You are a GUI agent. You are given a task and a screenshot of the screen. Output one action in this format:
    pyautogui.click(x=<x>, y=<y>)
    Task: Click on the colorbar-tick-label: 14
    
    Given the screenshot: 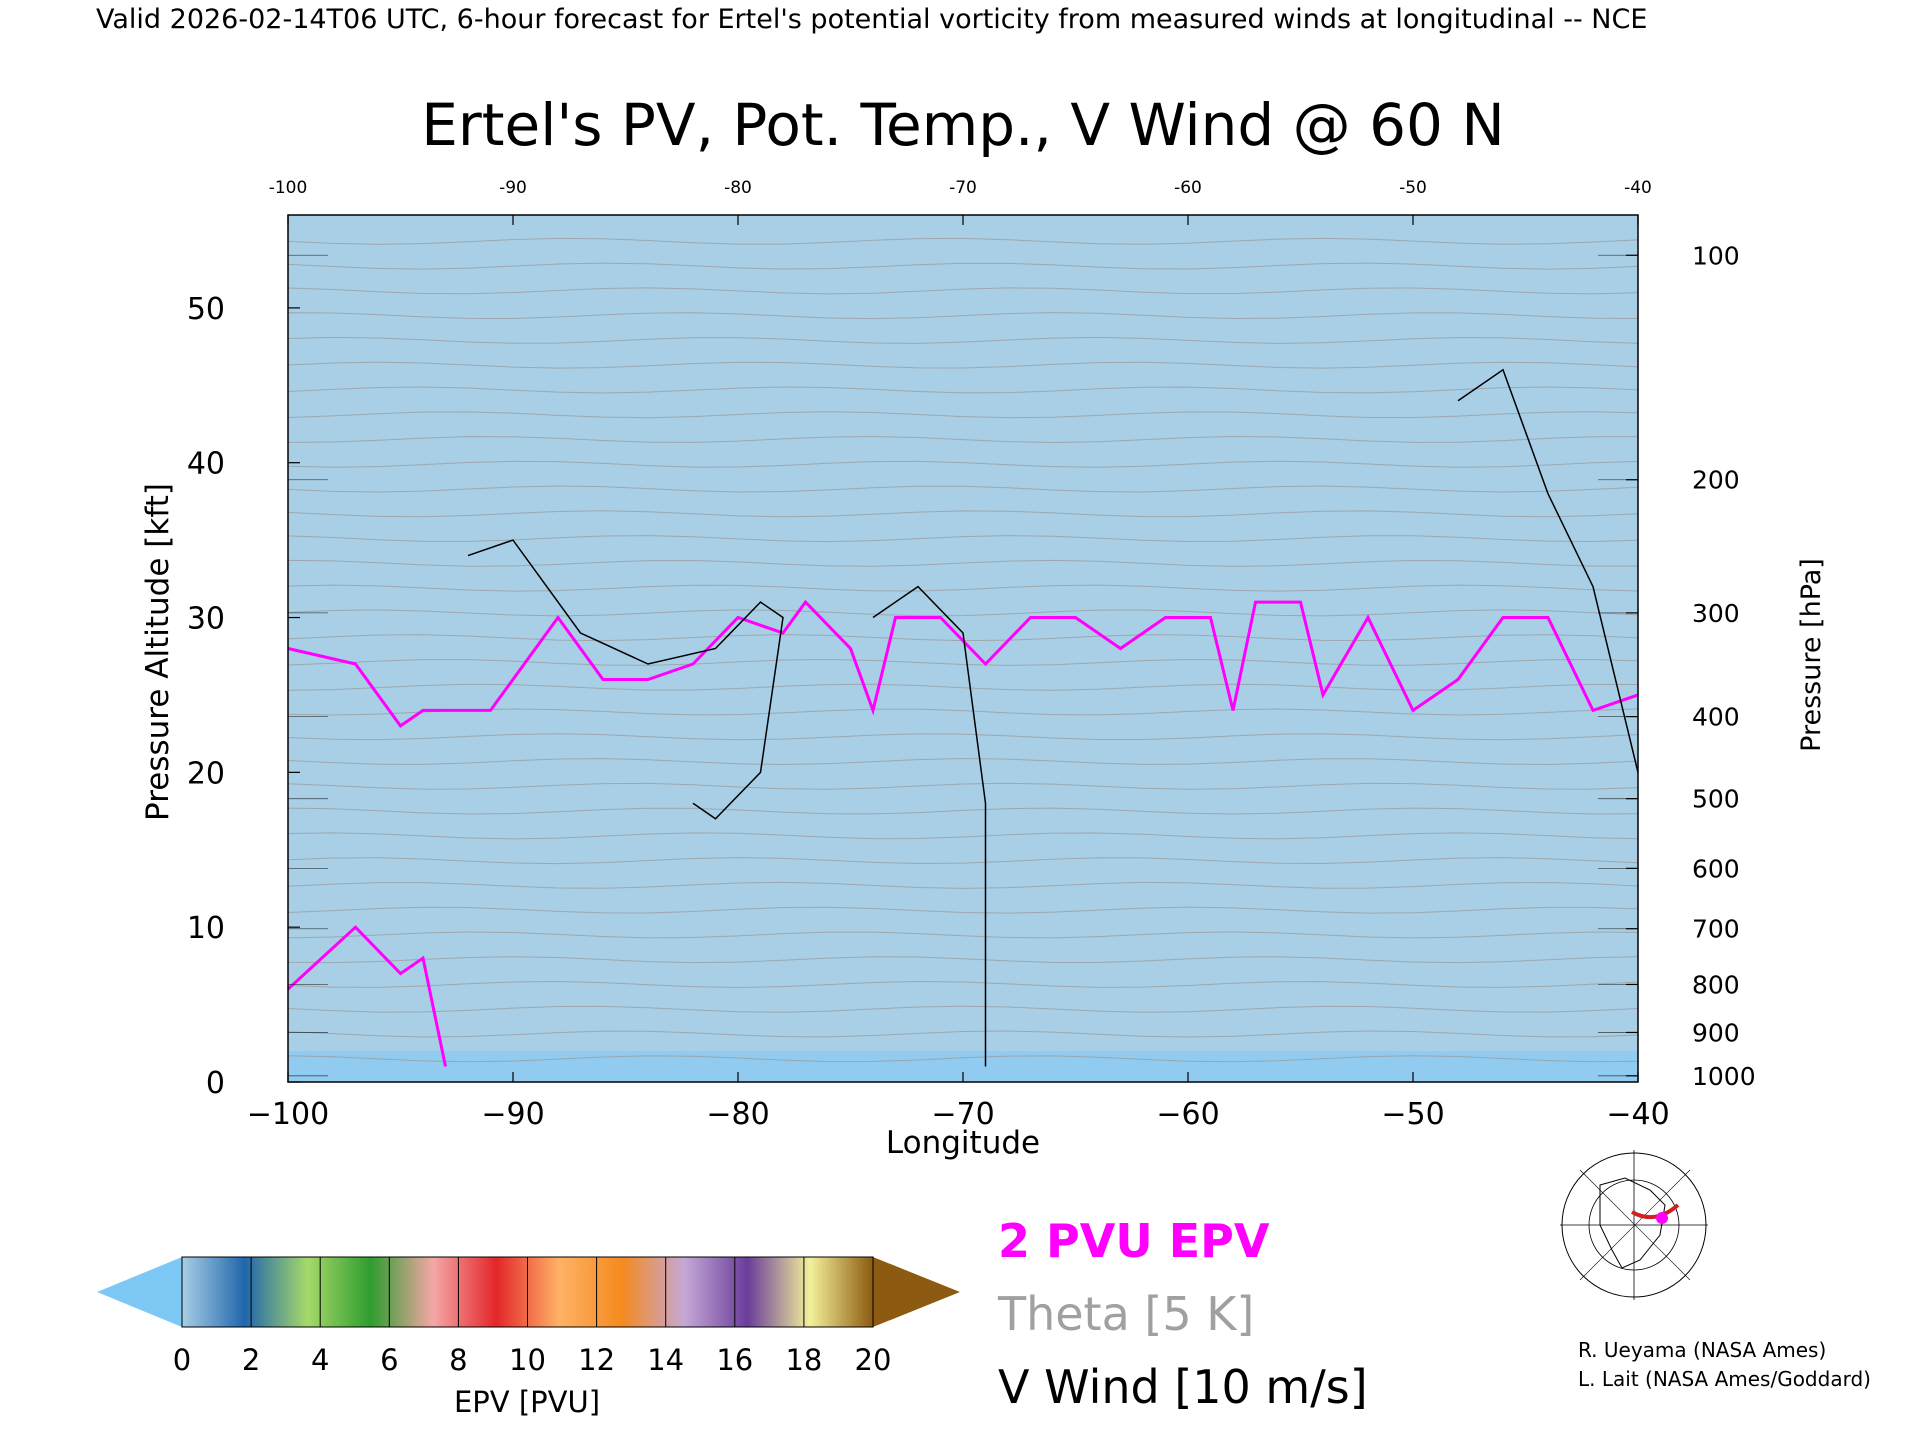 What is the action you would take?
    pyautogui.click(x=665, y=1360)
    